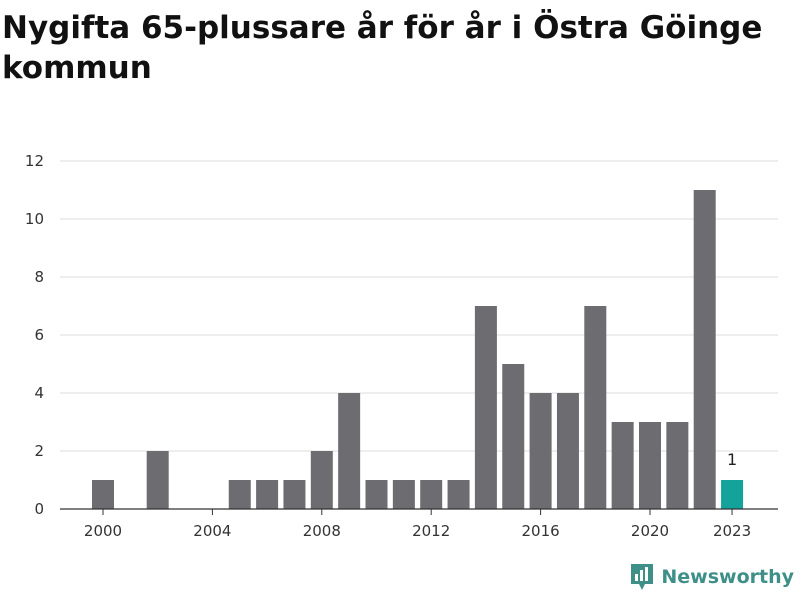 This screenshot has width=800, height=600. Describe the element at coordinates (39, 393) in the screenshot. I see `y-tick-label: 4` at that location.